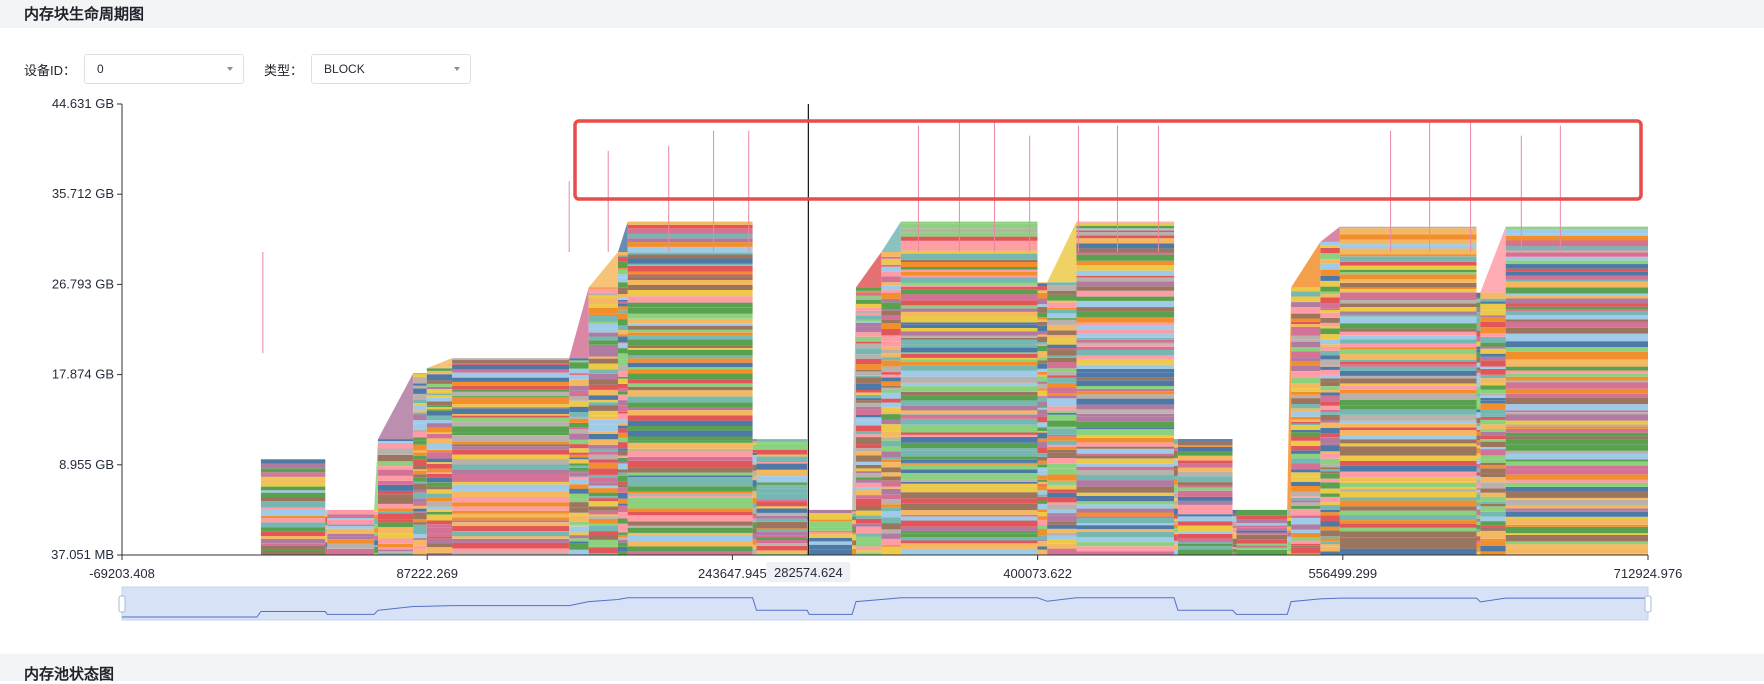 The height and width of the screenshot is (684, 1764). What do you see at coordinates (1648, 604) in the screenshot?
I see `zoom-handle-right` at bounding box center [1648, 604].